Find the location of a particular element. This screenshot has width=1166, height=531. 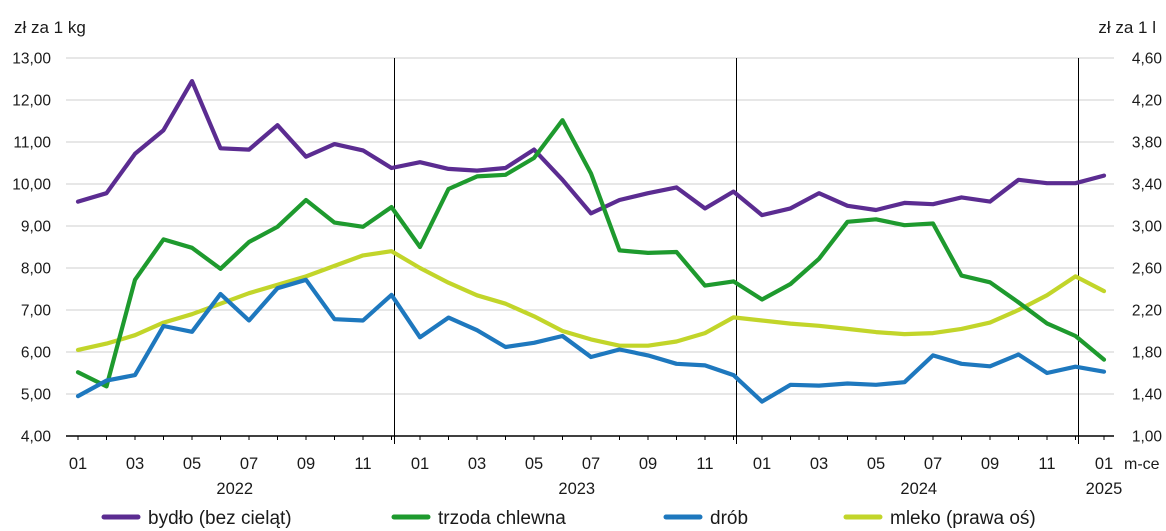

legend-label: drób is located at coordinates (729, 518).